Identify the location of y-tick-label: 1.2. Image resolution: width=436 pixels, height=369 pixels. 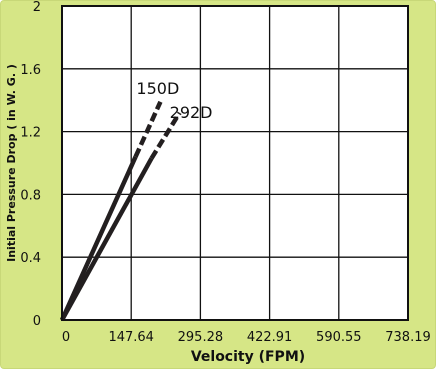
(30, 133).